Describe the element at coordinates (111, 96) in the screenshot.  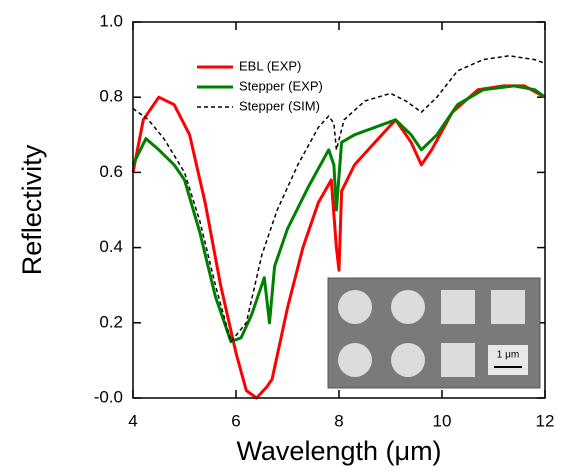
I see `y-tick-label: 0.8` at that location.